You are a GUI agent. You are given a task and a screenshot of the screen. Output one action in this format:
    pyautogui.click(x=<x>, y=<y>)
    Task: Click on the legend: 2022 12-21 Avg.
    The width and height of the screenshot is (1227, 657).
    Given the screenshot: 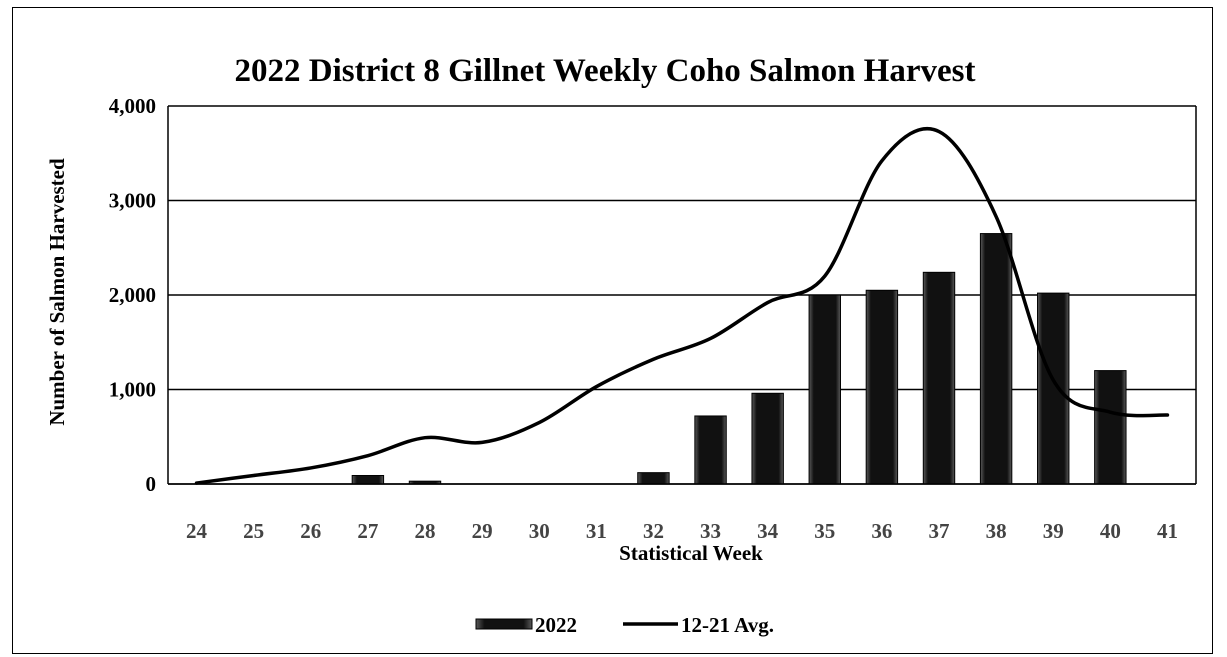 What is the action you would take?
    pyautogui.click(x=624, y=625)
    